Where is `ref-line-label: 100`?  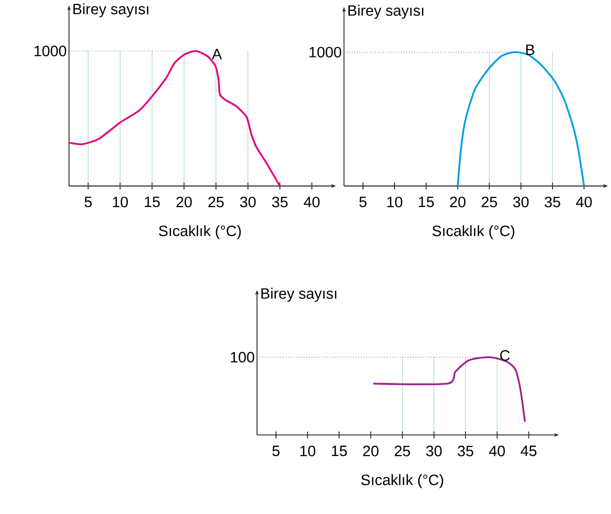
ref-line-label: 100 is located at coordinates (242, 357).